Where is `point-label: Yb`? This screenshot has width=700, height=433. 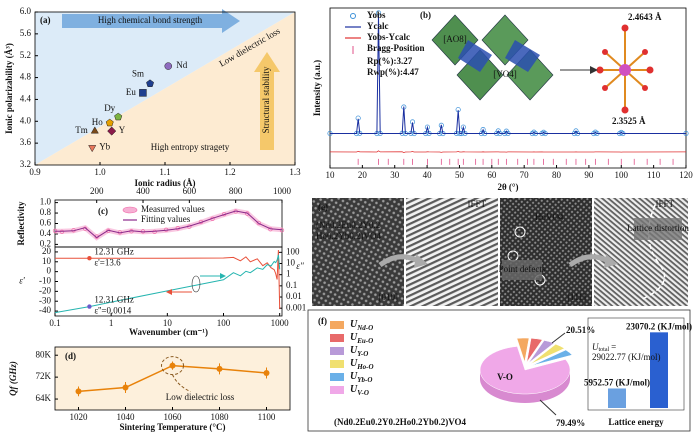
point-label: Yb is located at coordinates (104, 147).